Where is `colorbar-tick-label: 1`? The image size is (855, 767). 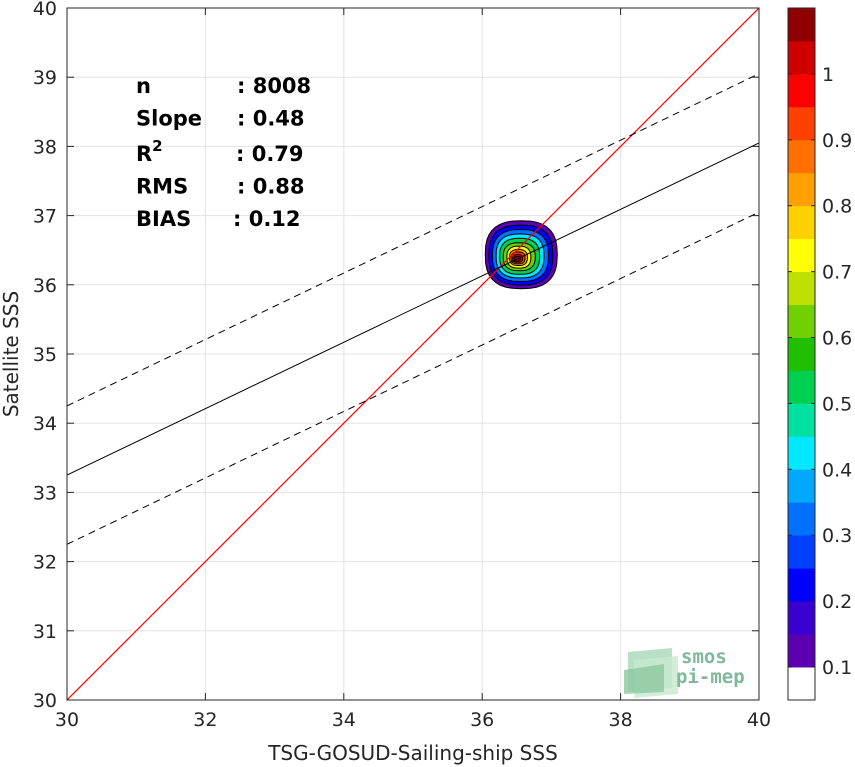 colorbar-tick-label: 1 is located at coordinates (828, 75).